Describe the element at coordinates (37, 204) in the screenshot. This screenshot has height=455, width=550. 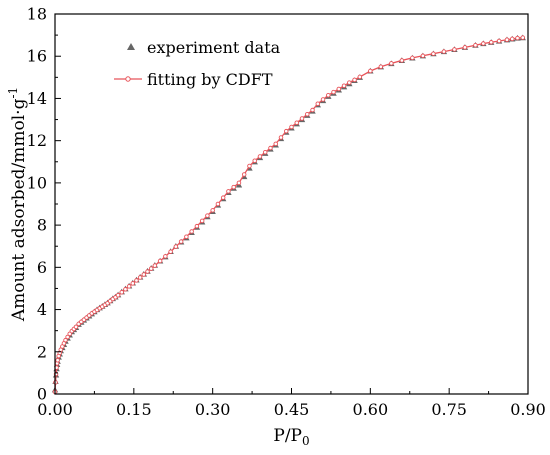
I see `y-tick-labels: 0 2 4 6 8 10 12 14 16 18` at that location.